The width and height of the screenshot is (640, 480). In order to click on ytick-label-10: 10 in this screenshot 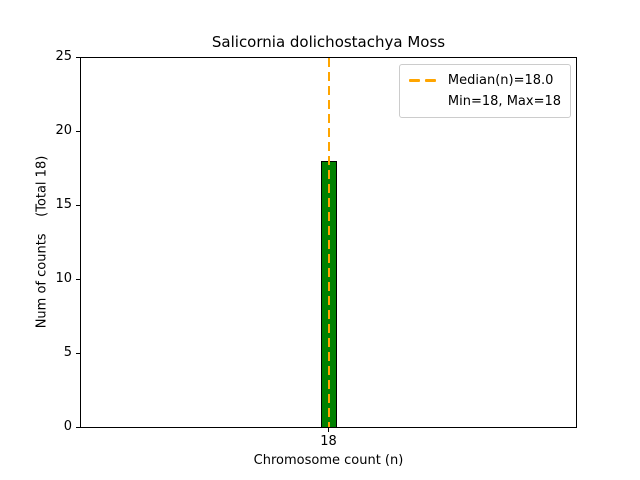, I will do `click(63, 278)`.